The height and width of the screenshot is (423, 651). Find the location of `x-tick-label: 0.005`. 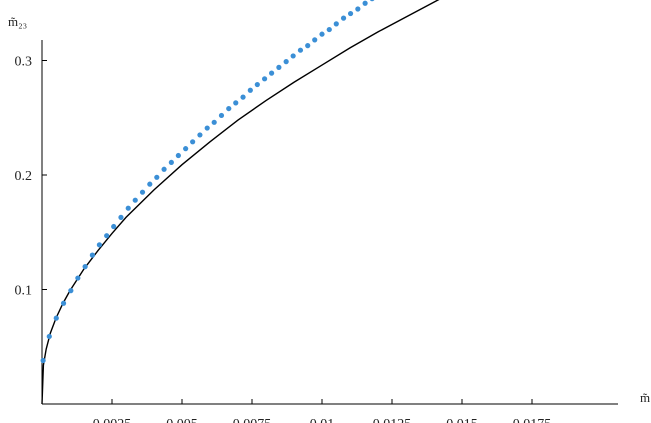

x-tick-label: 0.005 is located at coordinates (182, 420).